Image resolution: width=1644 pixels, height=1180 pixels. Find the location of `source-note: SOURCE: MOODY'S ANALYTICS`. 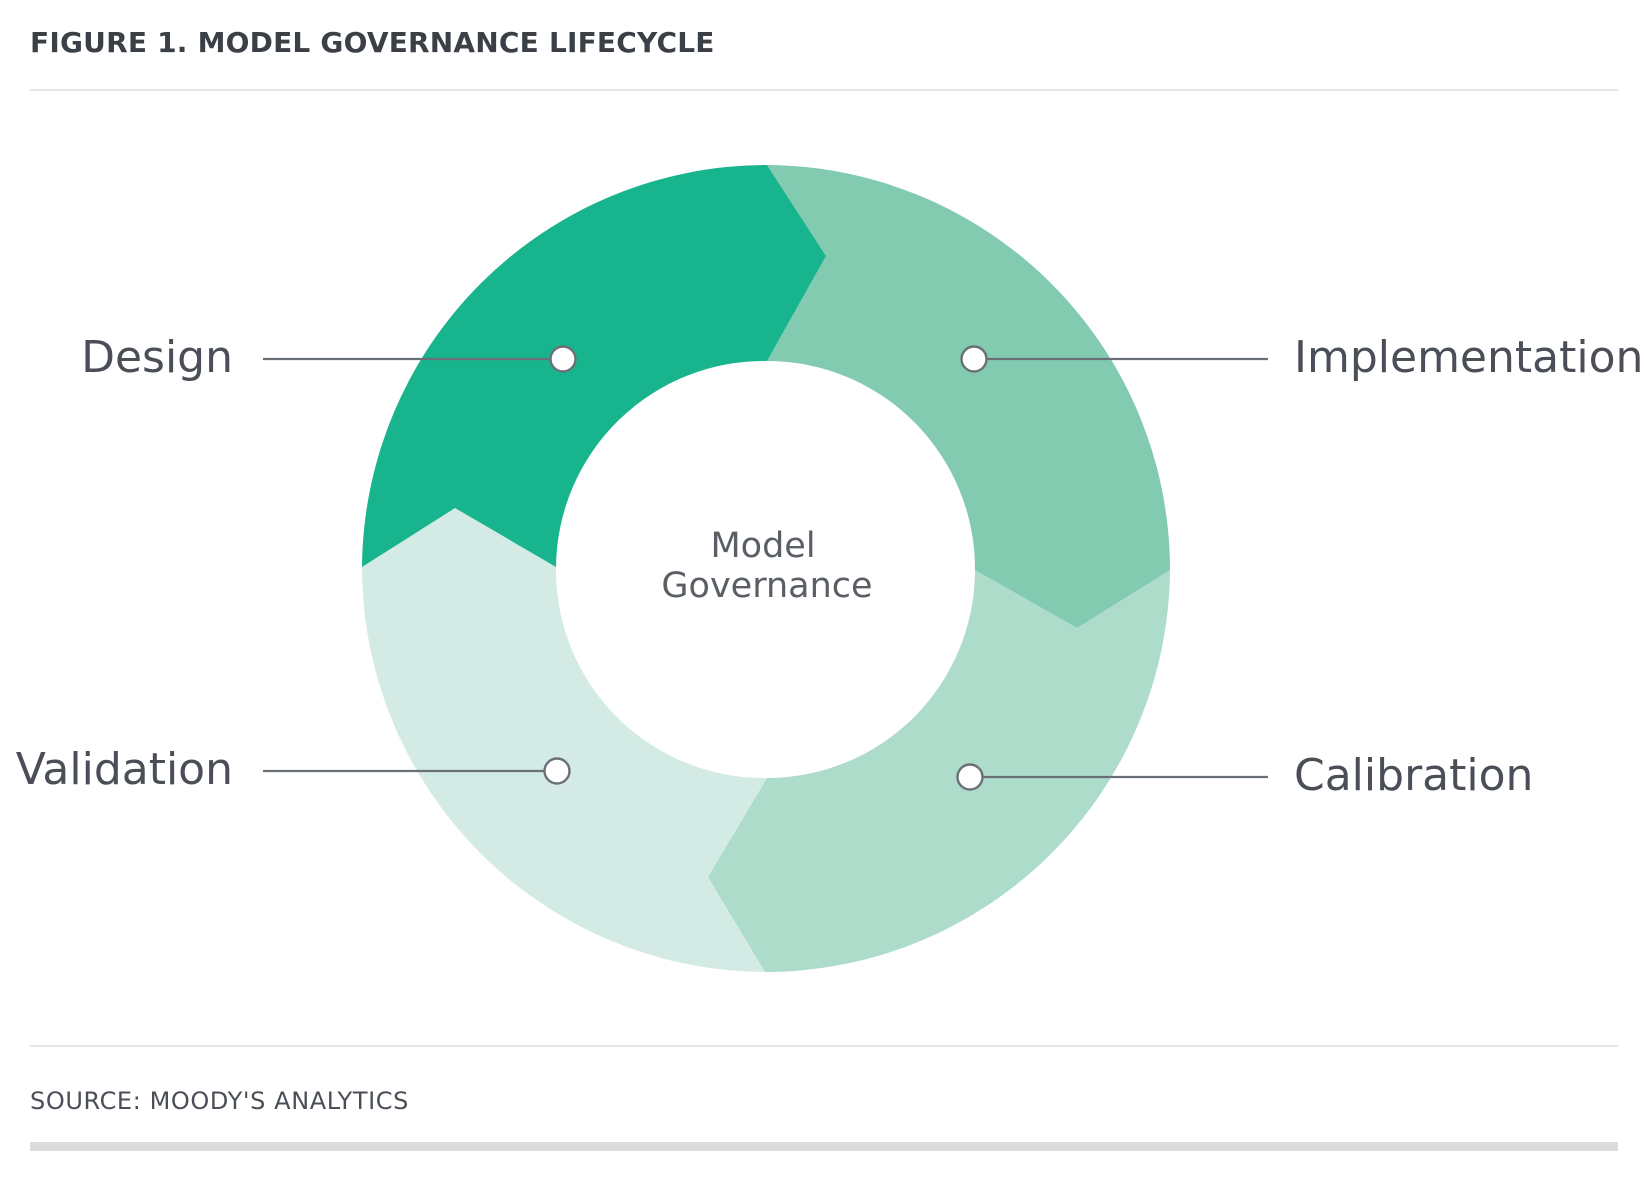

source-note: SOURCE: MOODY'S ANALYTICS is located at coordinates (219, 1101).